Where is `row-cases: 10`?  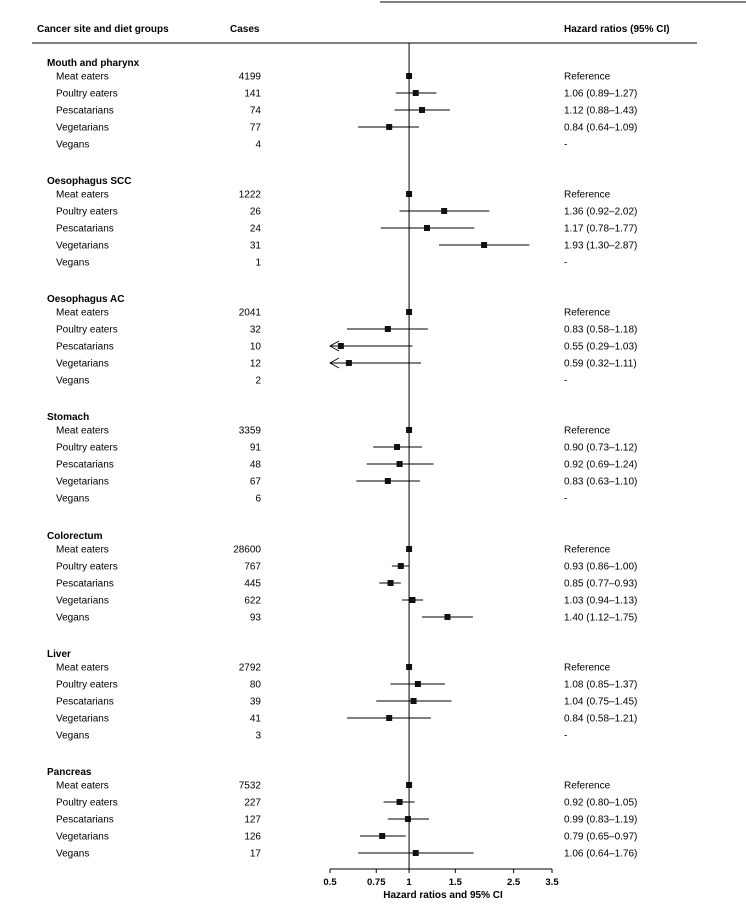 row-cases: 10 is located at coordinates (256, 347).